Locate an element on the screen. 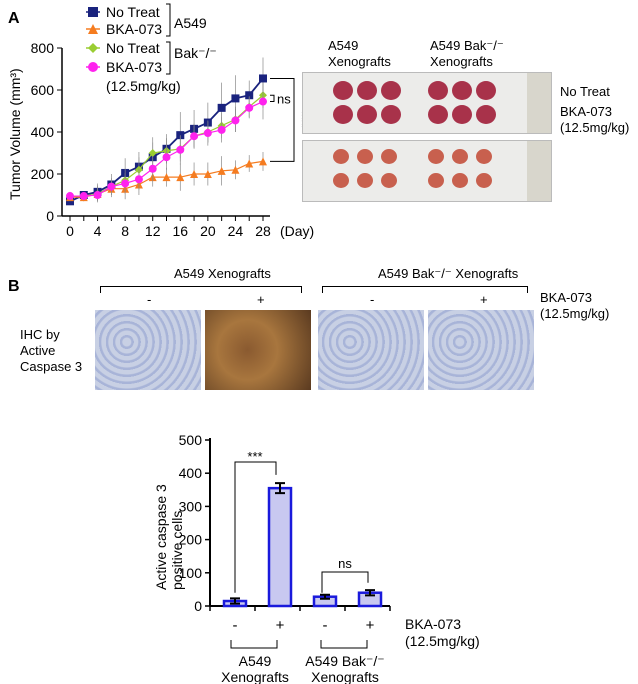  y-axis-label: Tumor Volume (mm³) is located at coordinates (15, 134).